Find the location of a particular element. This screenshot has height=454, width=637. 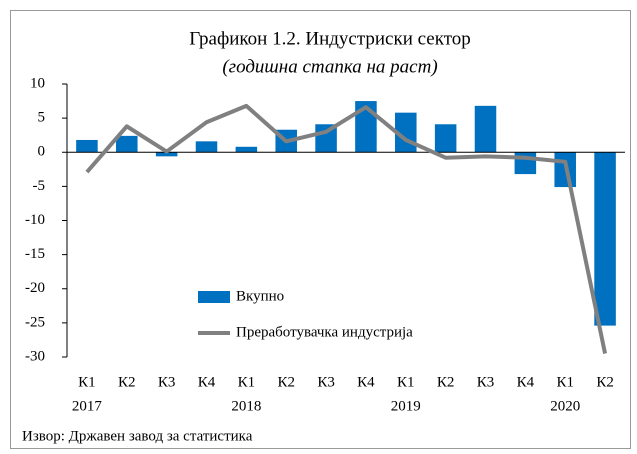

source: Извор: Државен завод за статистика is located at coordinates (137, 436).